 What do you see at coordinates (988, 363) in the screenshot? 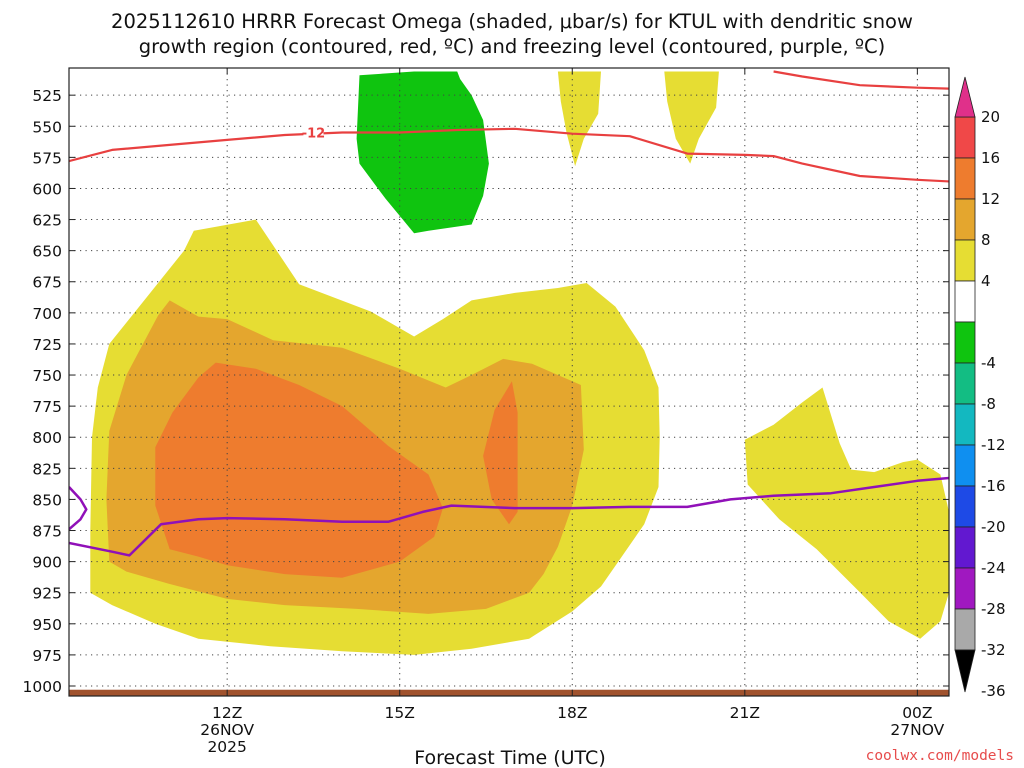
I see `colorbar-label: -4` at bounding box center [988, 363].